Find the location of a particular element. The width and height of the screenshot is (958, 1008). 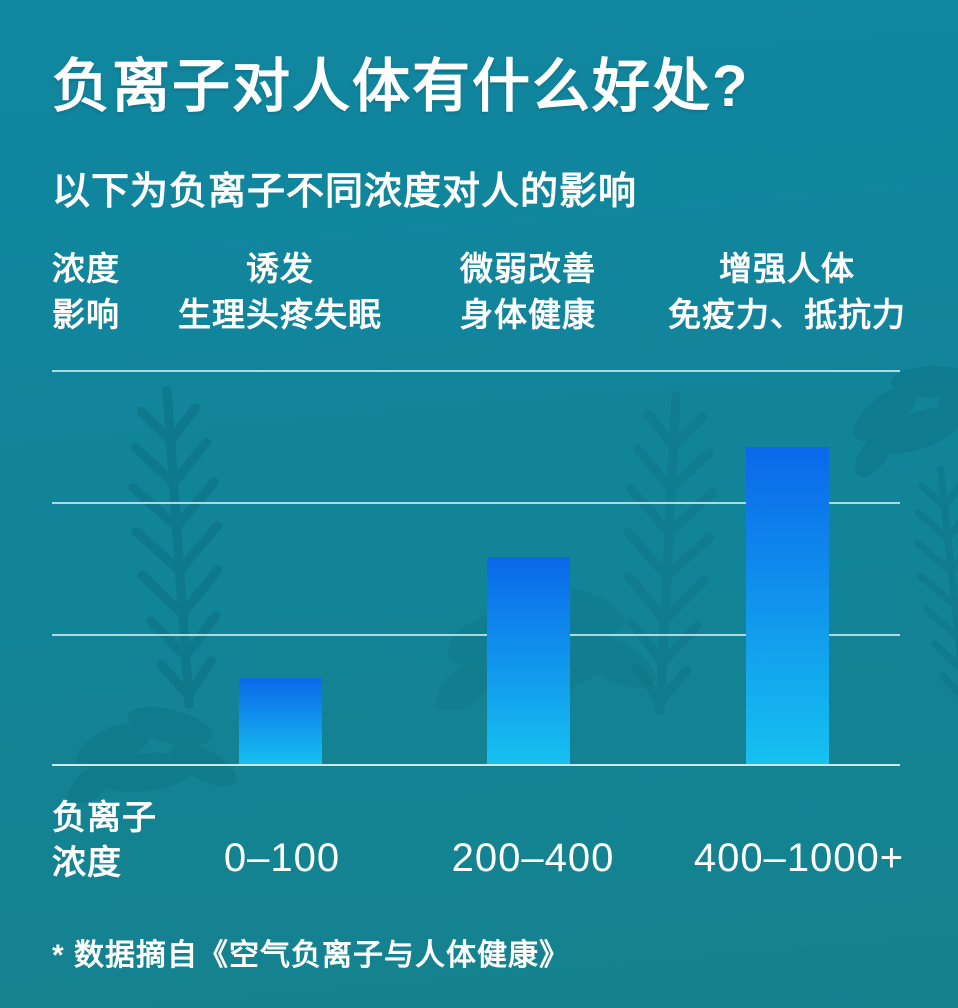

effect-label-line1: 诱发 is located at coordinates (280, 268).